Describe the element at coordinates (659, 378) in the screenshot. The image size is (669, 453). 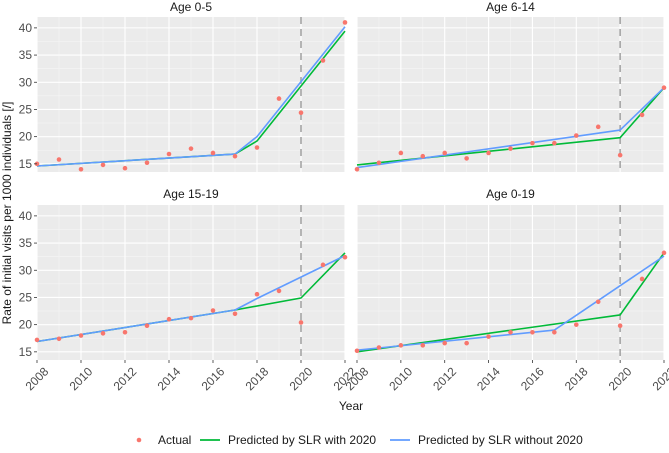
I see `x-tick-label: 2022` at that location.